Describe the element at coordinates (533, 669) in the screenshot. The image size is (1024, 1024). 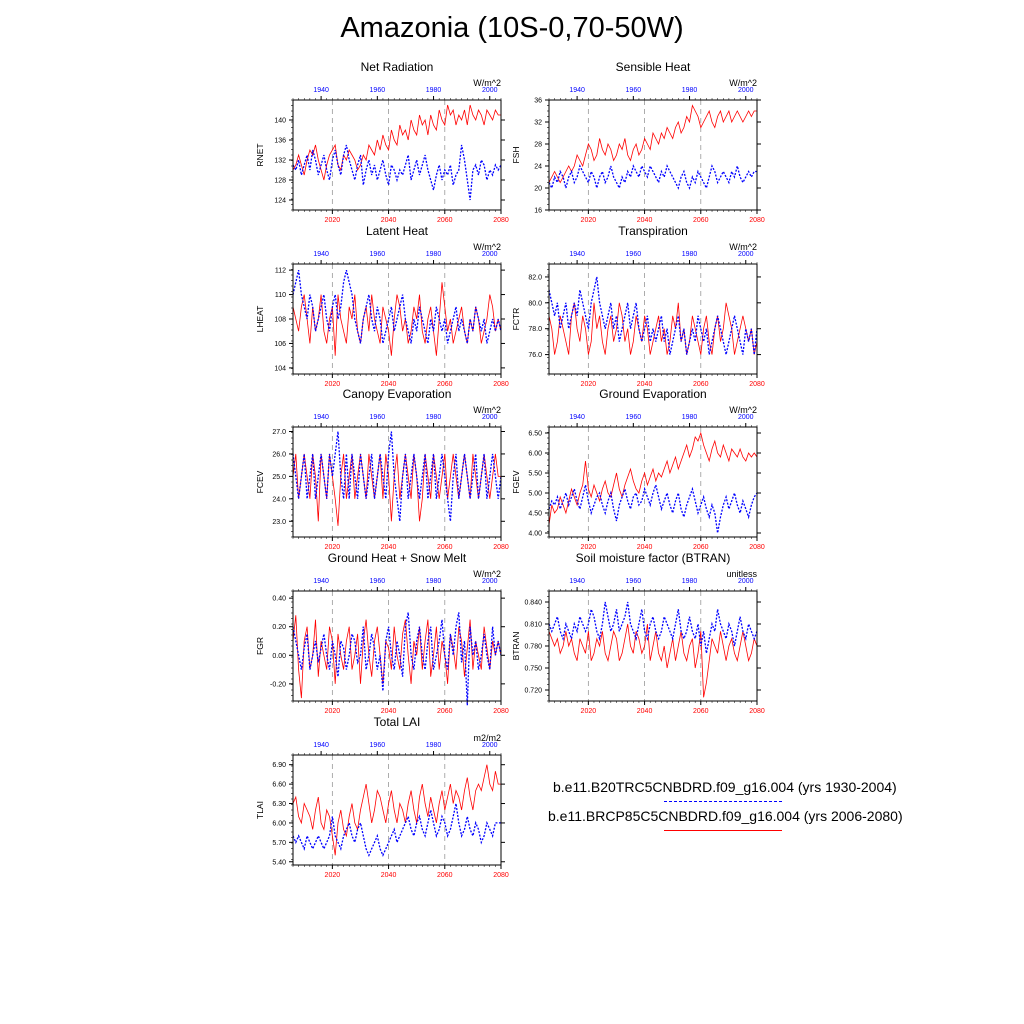
I see `y-tick-label: 0.750` at that location.